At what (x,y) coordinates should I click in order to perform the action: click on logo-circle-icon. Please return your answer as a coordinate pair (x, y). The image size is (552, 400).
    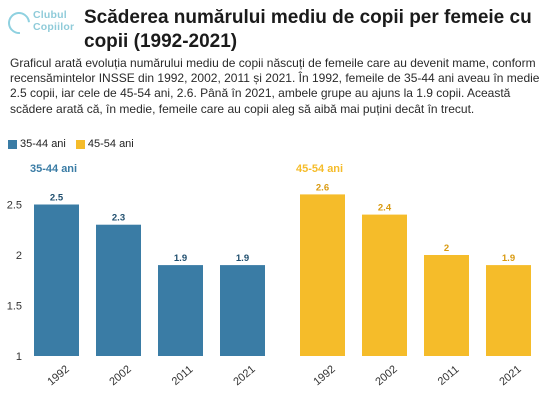
    Looking at the image, I should click on (19, 23).